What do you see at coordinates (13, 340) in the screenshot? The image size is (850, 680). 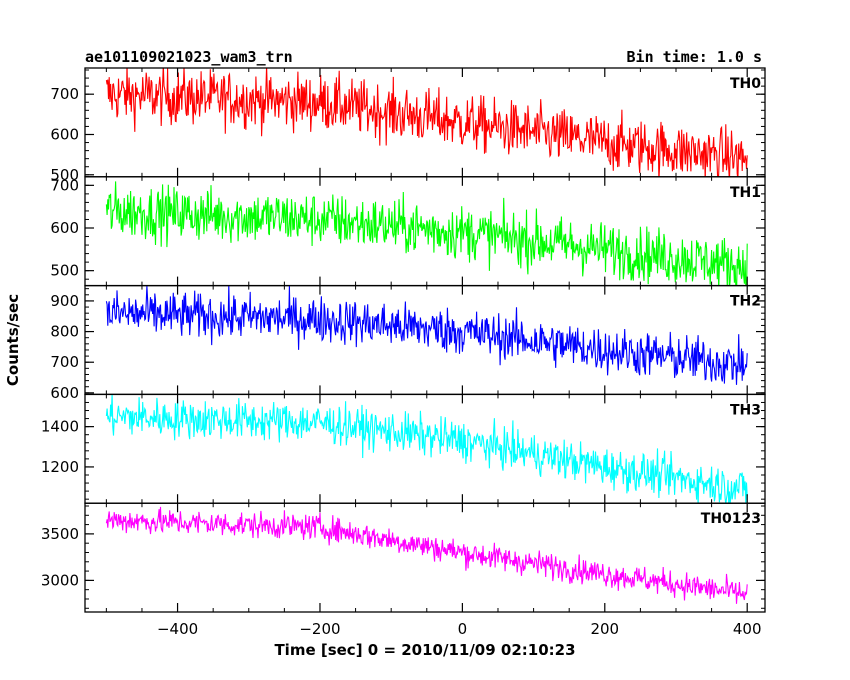 I see `y-axis-label: Counts/sec` at bounding box center [13, 340].